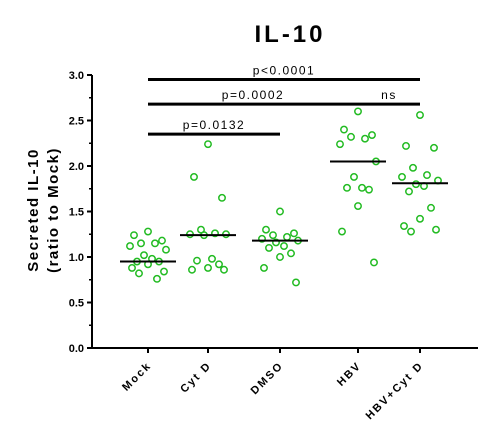 The width and height of the screenshot is (502, 439). Describe the element at coordinates (214, 125) in the screenshot. I see `significance-label: p=0.0132` at that location.